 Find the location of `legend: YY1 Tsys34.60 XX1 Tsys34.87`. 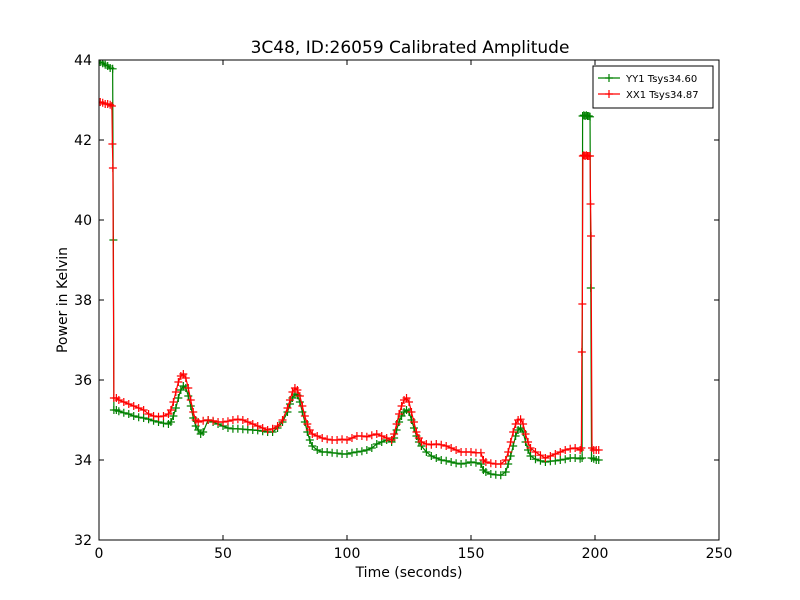

legend: YY1 Tsys34.60 XX1 Tsys34.87 is located at coordinates (653, 87).